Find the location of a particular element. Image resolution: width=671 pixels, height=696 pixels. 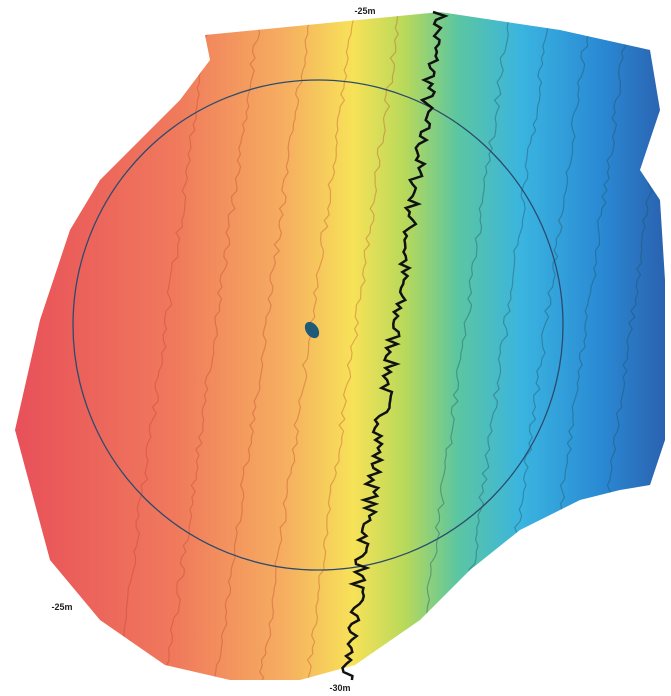

target-marker is located at coordinates (312, 330).